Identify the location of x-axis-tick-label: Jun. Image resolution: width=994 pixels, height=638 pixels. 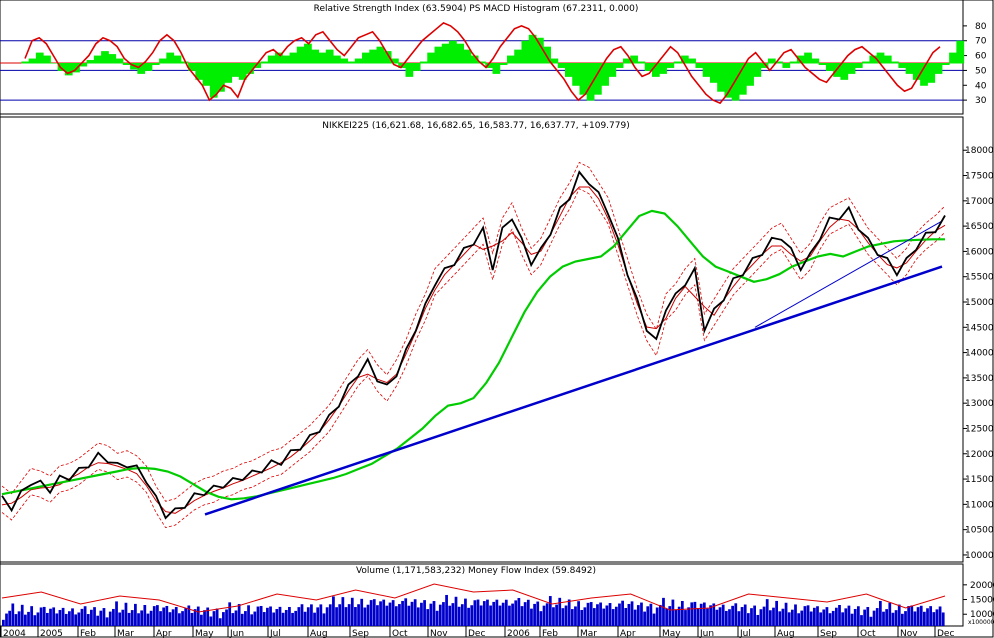
(236, 633).